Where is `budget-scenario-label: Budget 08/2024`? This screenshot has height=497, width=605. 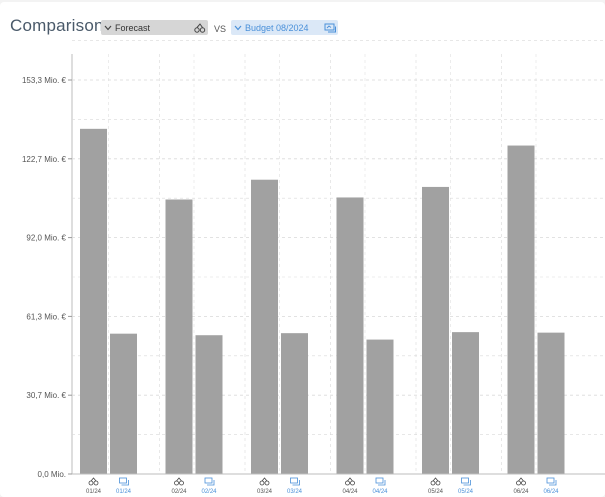 budget-scenario-label: Budget 08/2024 is located at coordinates (277, 27).